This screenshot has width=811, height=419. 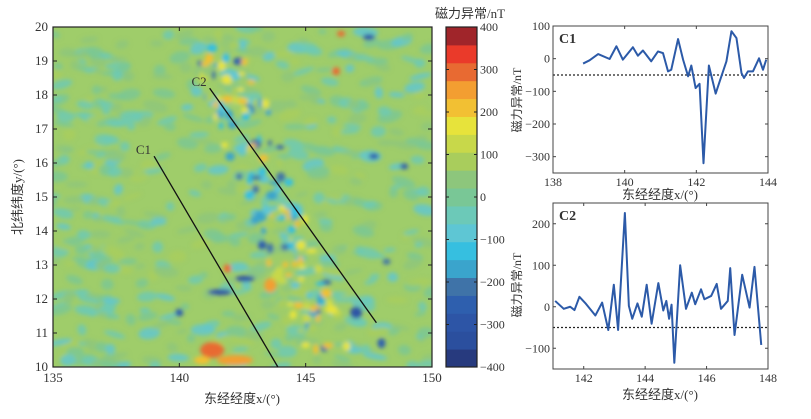 What do you see at coordinates (432, 377) in the screenshot?
I see `x-tick-label: 150` at bounding box center [432, 377].